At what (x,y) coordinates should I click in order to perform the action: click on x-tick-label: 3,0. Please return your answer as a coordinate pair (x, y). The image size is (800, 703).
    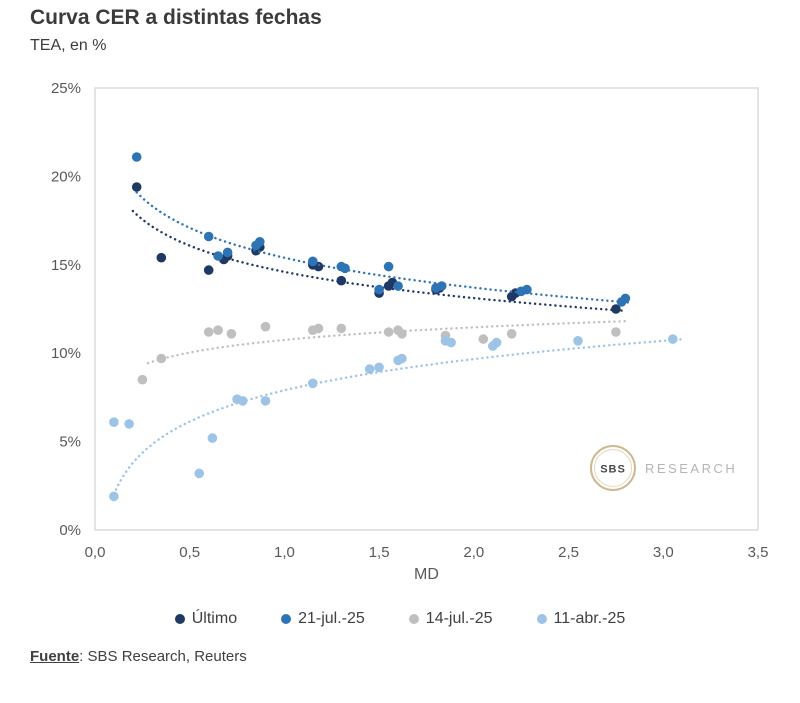
    Looking at the image, I should click on (663, 552).